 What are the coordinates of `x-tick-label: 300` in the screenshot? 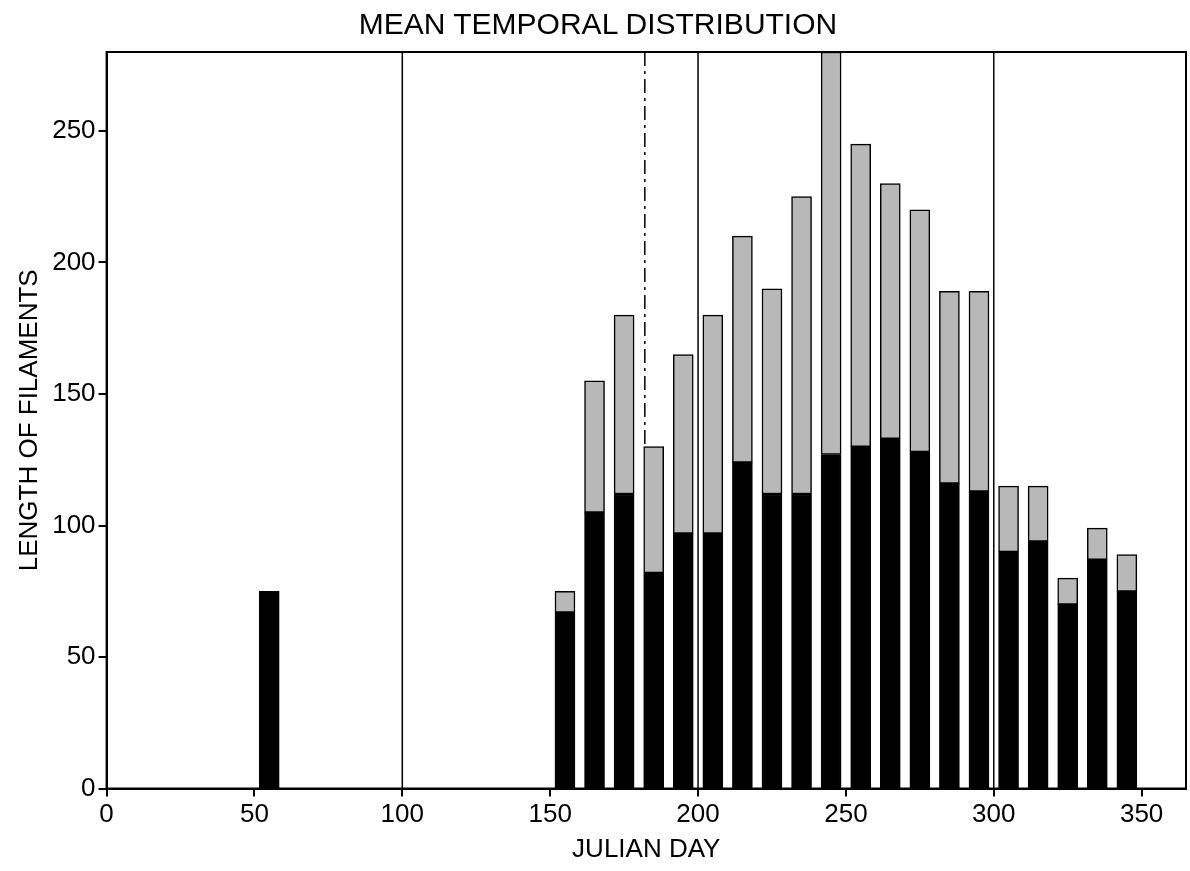 It's located at (994, 813).